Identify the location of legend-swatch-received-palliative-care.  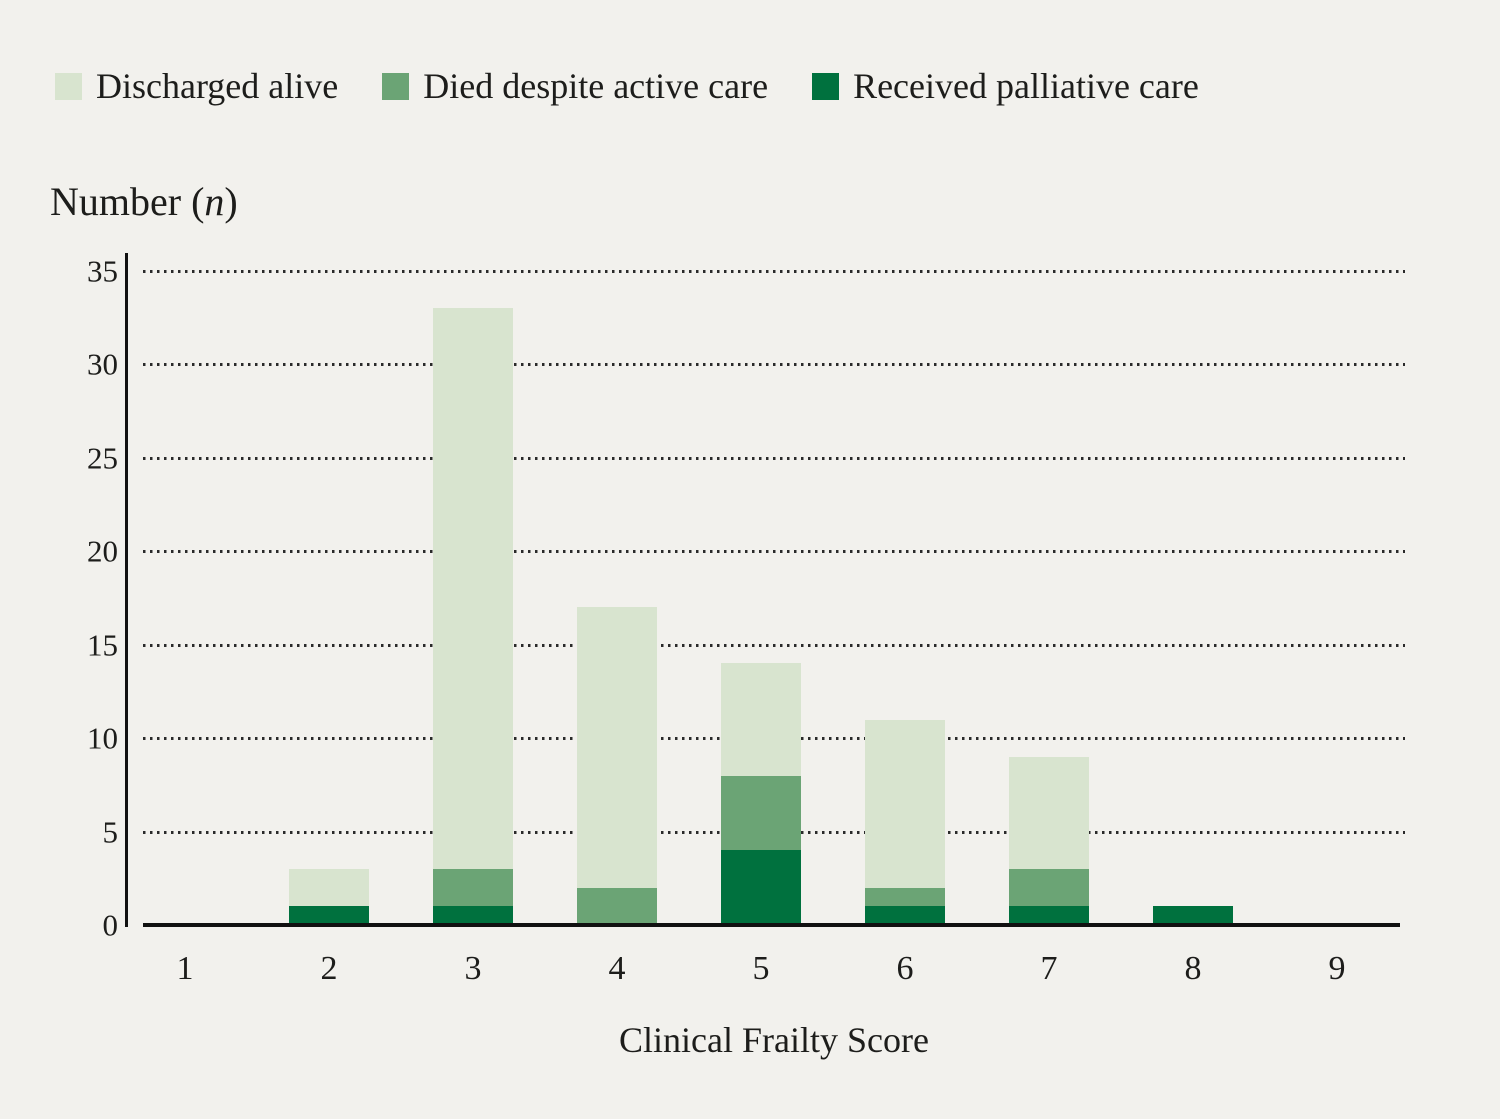
(826, 86).